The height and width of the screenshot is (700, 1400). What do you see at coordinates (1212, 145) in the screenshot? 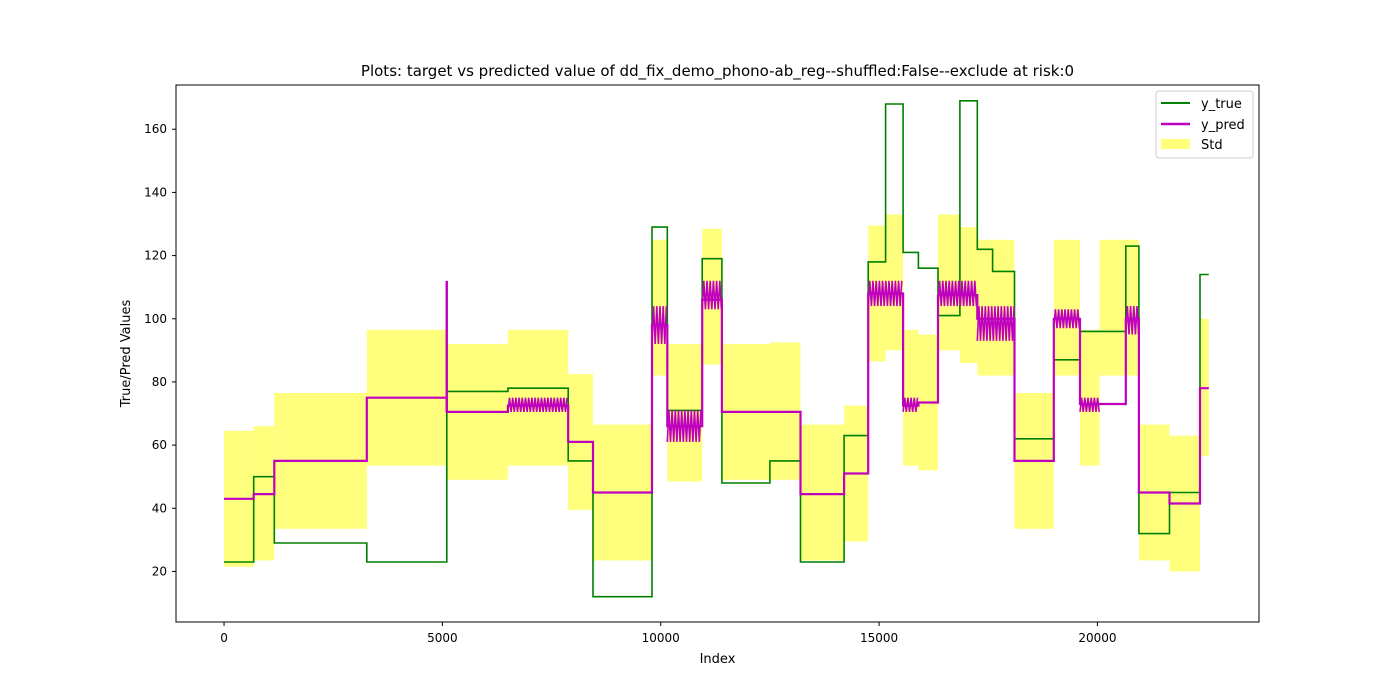
I see `legend-std-label: Std` at bounding box center [1212, 145].